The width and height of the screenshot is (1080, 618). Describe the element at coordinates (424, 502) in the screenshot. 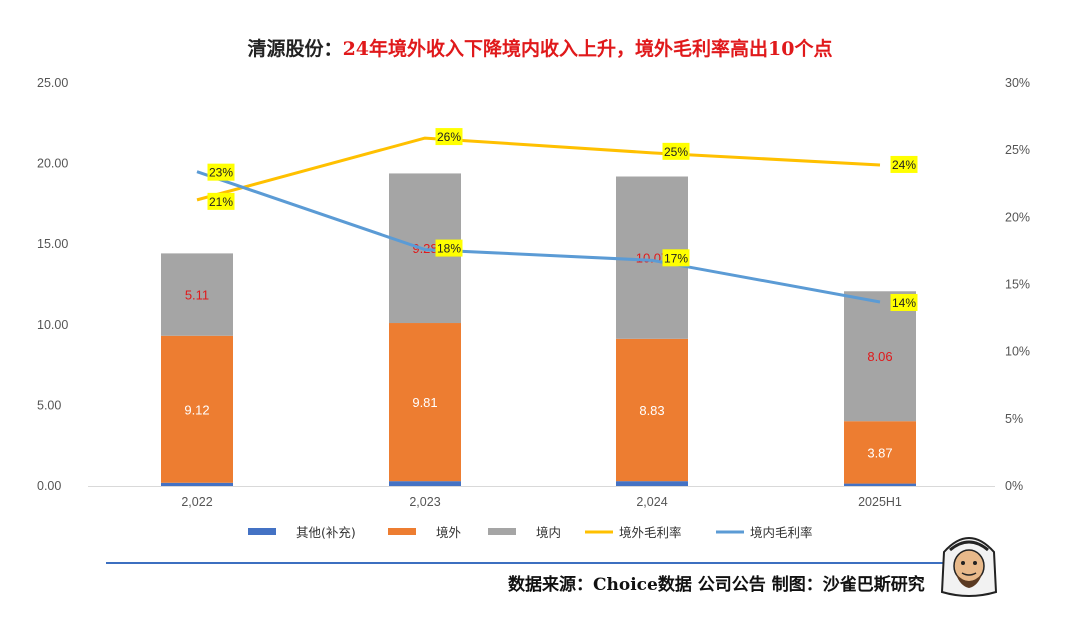

I see `x-tick-label: 2,023` at that location.